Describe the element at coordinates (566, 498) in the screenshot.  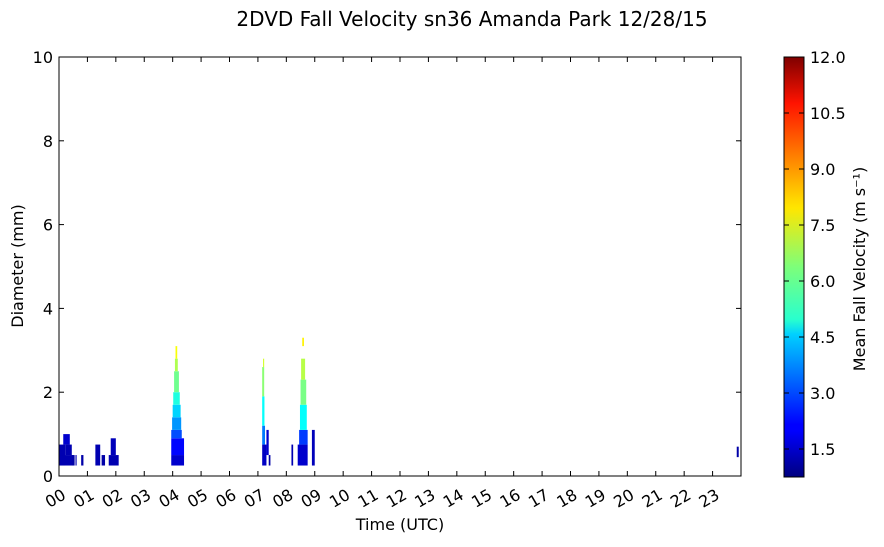
I see `x-tick-label: 18` at that location.